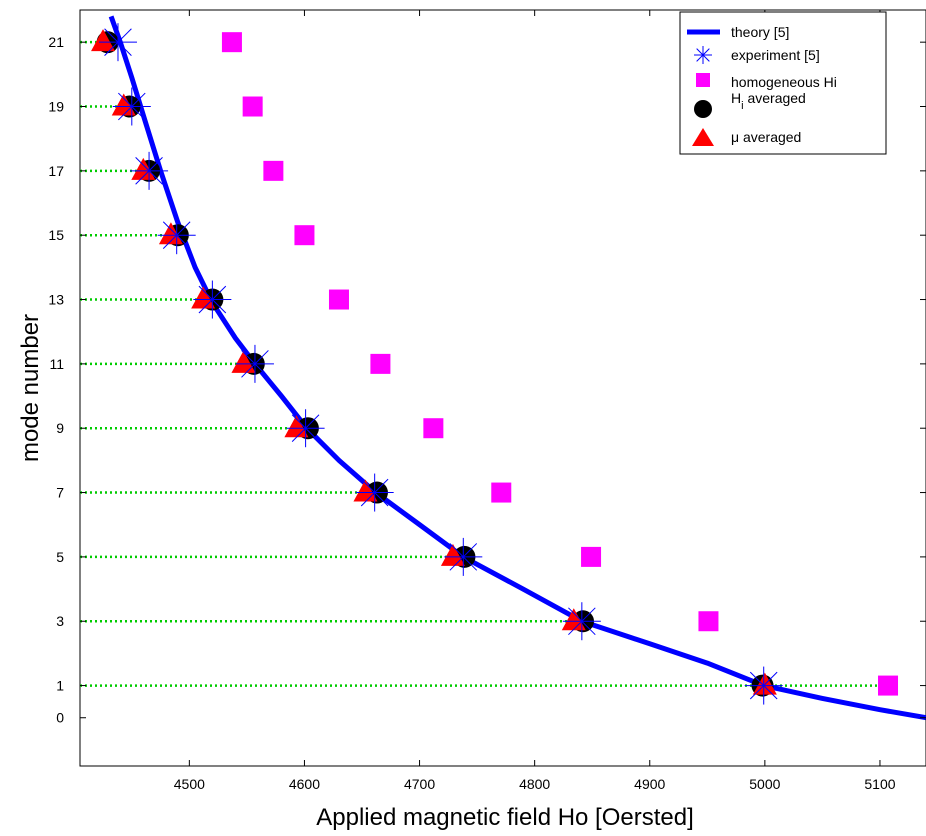 Image resolution: width=926 pixels, height=836 pixels. What do you see at coordinates (703, 80) in the screenshot?
I see `legend-homogeneous-swatch` at bounding box center [703, 80].